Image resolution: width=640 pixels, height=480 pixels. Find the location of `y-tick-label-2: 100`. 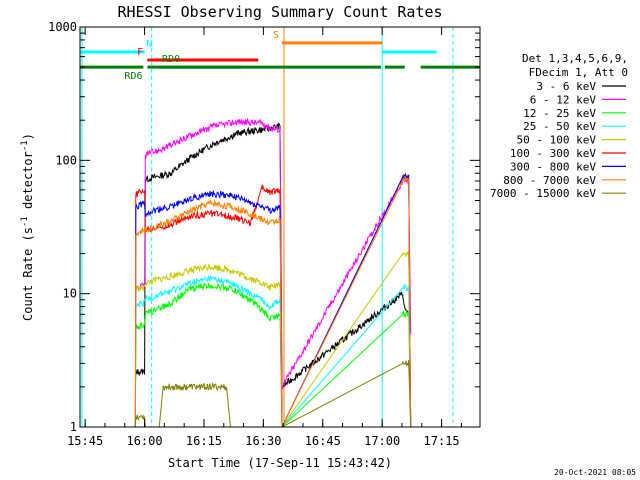

y-tick-label-2: 100 is located at coordinates (66, 160).